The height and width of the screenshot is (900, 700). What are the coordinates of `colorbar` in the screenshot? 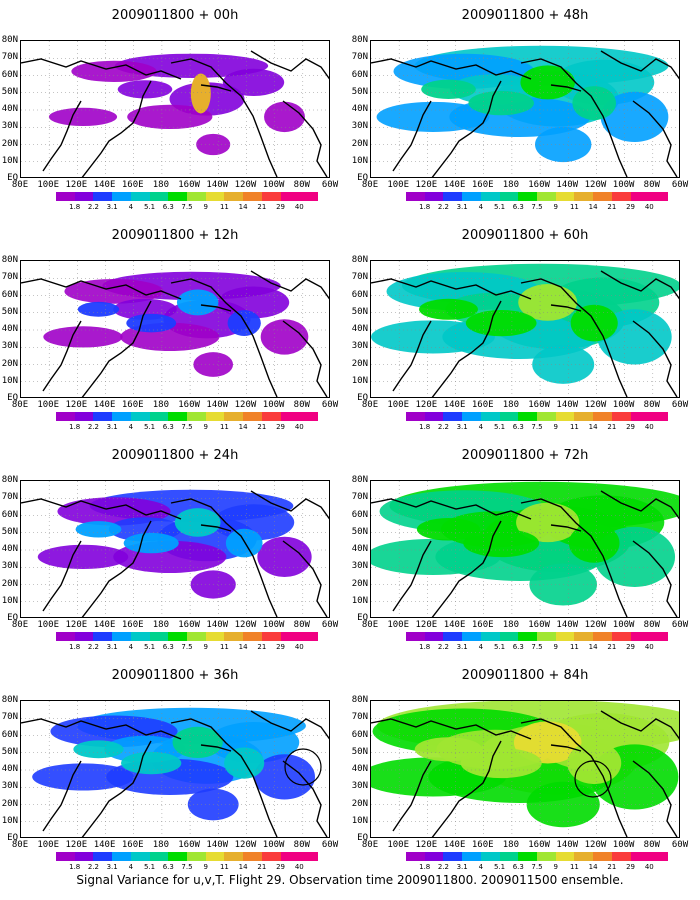 It's located at (187, 636).